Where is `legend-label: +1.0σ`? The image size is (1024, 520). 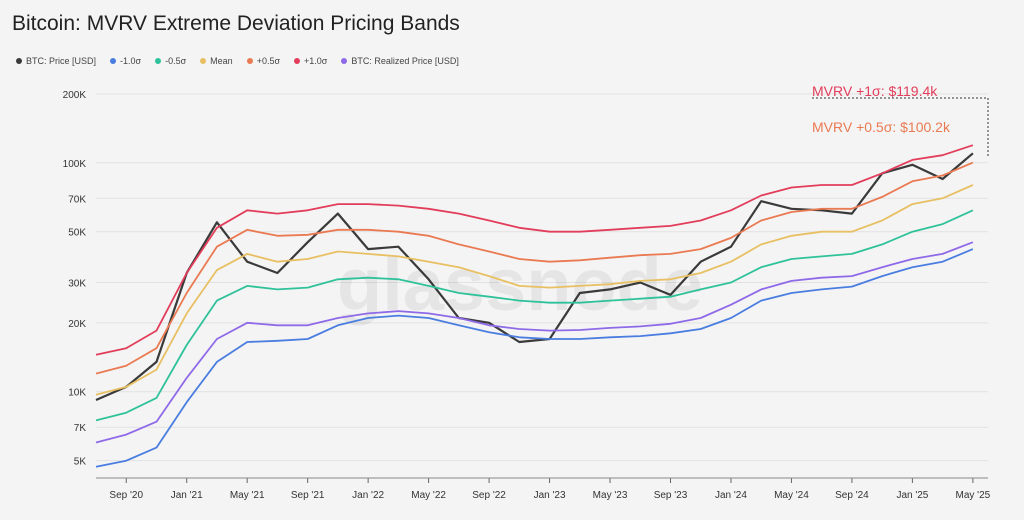 legend-label: +1.0σ is located at coordinates (316, 61).